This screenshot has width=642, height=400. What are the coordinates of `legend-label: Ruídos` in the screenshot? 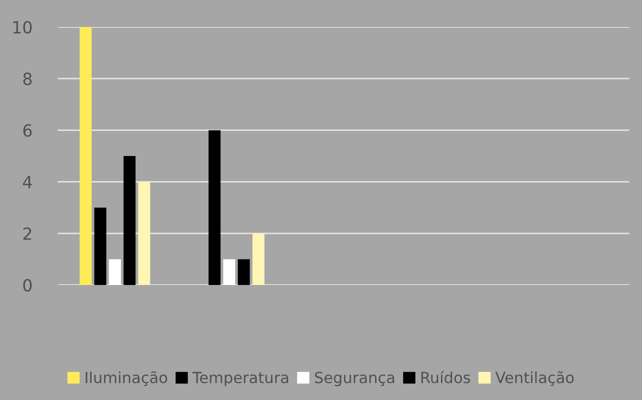 It's located at (445, 377).